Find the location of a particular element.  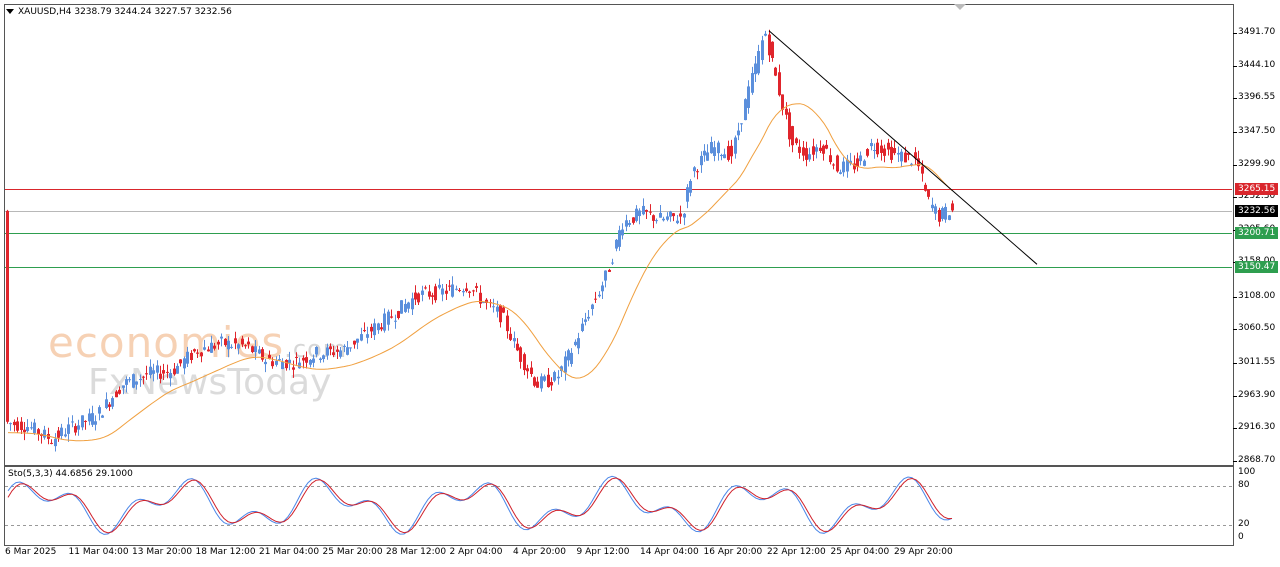

price-tick-label: 3108.00 is located at coordinates (1257, 295).